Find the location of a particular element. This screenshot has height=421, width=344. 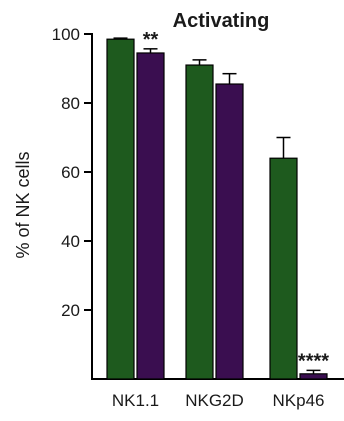

y-tick-label: 100 is located at coordinates (66, 34).